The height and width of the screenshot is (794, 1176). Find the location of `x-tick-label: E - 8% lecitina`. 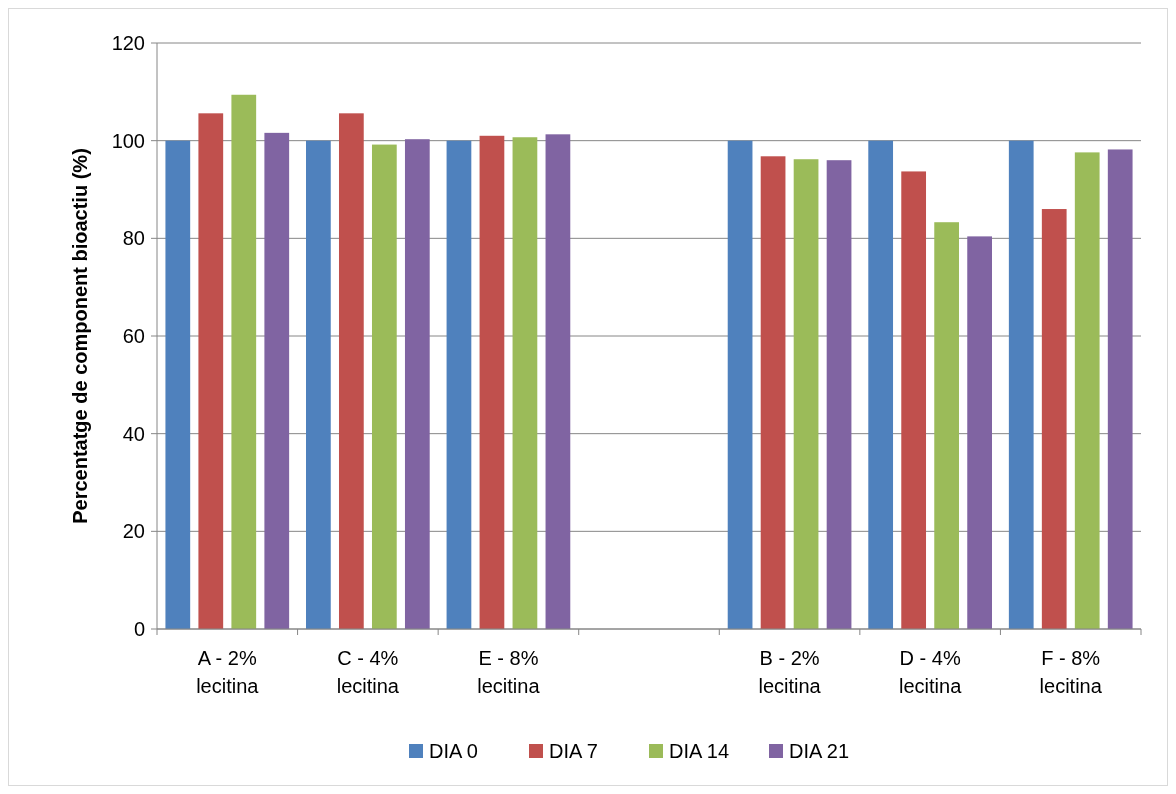

x-tick-label: E - 8% lecitina is located at coordinates (509, 672).